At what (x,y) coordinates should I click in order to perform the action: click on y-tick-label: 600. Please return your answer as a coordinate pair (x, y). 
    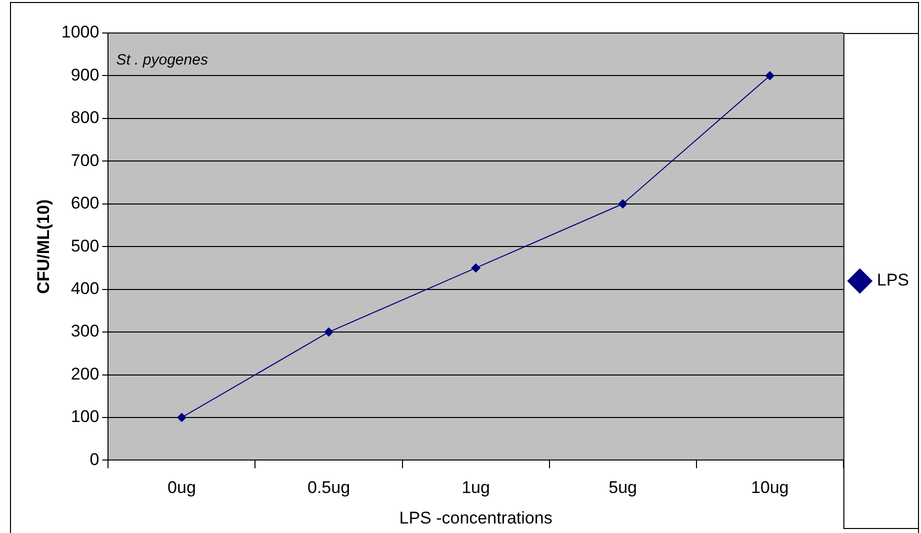
    Looking at the image, I should click on (85, 203).